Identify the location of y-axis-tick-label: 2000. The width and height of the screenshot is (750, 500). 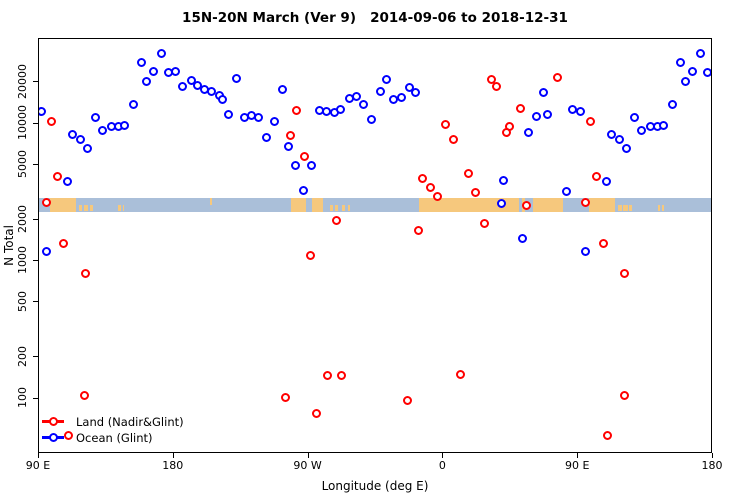
(22, 218).